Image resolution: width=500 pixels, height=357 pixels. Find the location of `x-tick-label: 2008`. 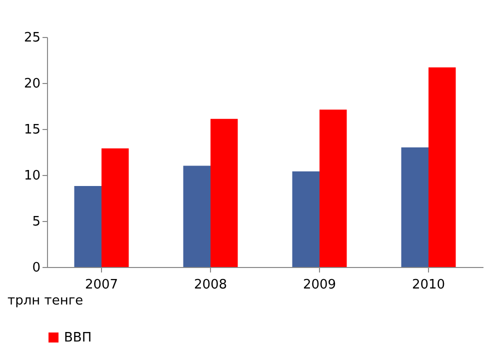

x-tick-label: 2008 is located at coordinates (211, 285).